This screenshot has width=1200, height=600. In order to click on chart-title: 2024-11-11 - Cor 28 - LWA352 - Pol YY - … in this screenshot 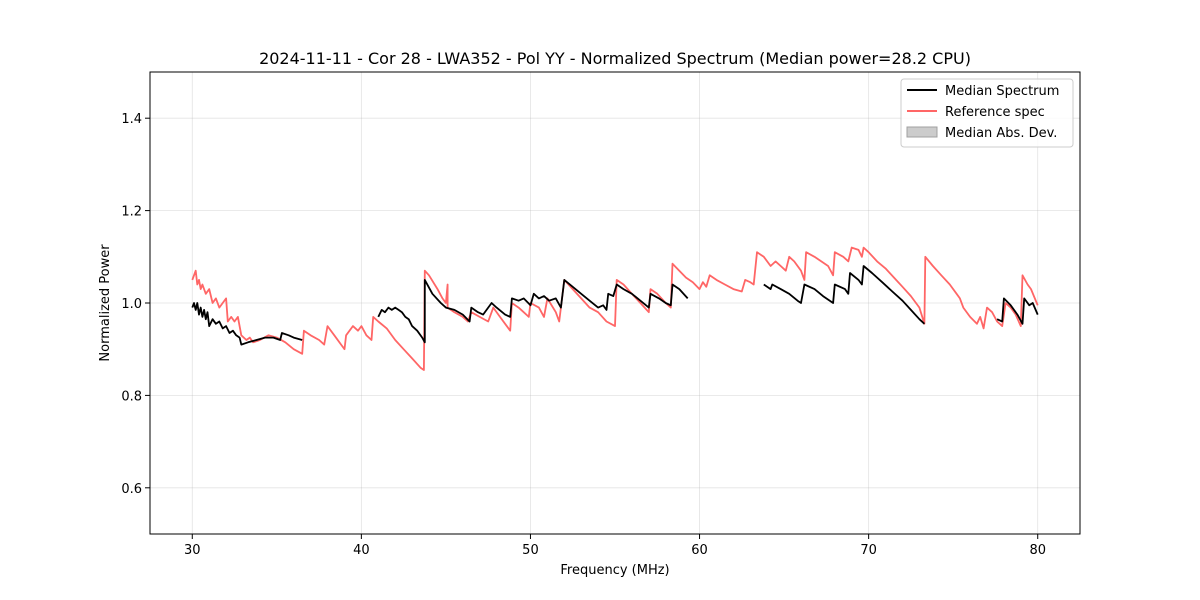, I will do `click(615, 58)`.